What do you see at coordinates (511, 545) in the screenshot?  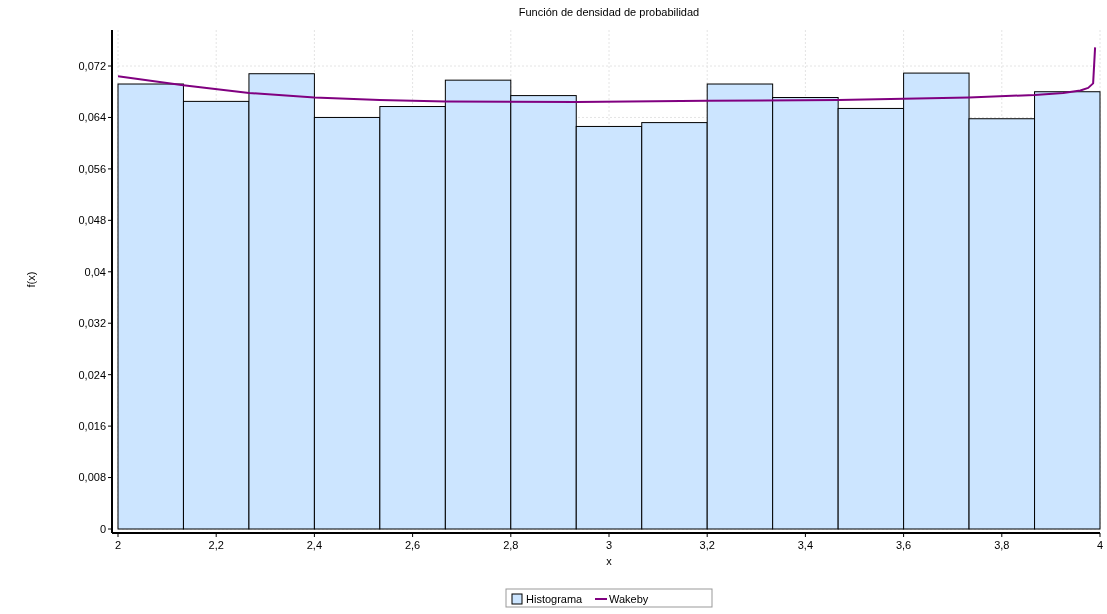 I see `x-tick-label: 2,8` at bounding box center [511, 545].